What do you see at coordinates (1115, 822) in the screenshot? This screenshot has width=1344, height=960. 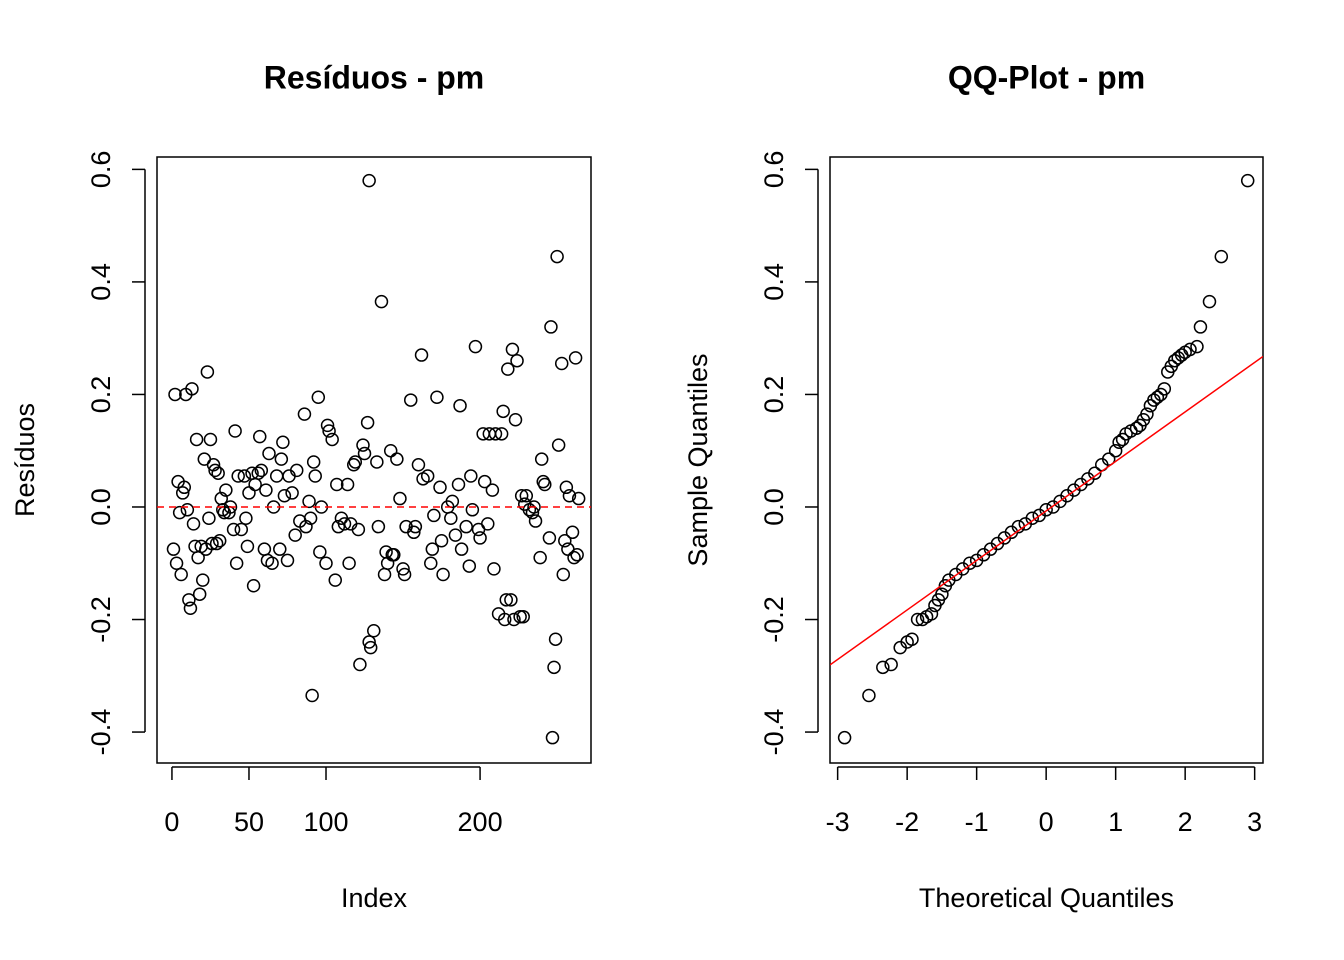 I see `x-tick-label: 1` at bounding box center [1115, 822].